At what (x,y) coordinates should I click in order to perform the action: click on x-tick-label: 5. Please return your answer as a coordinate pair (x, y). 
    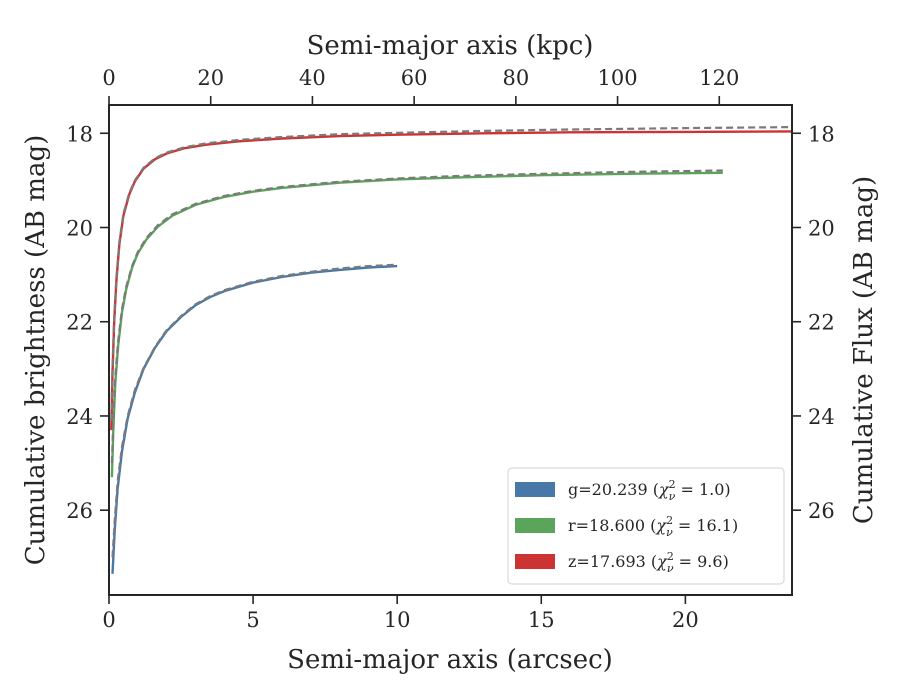
    Looking at the image, I should click on (252, 620).